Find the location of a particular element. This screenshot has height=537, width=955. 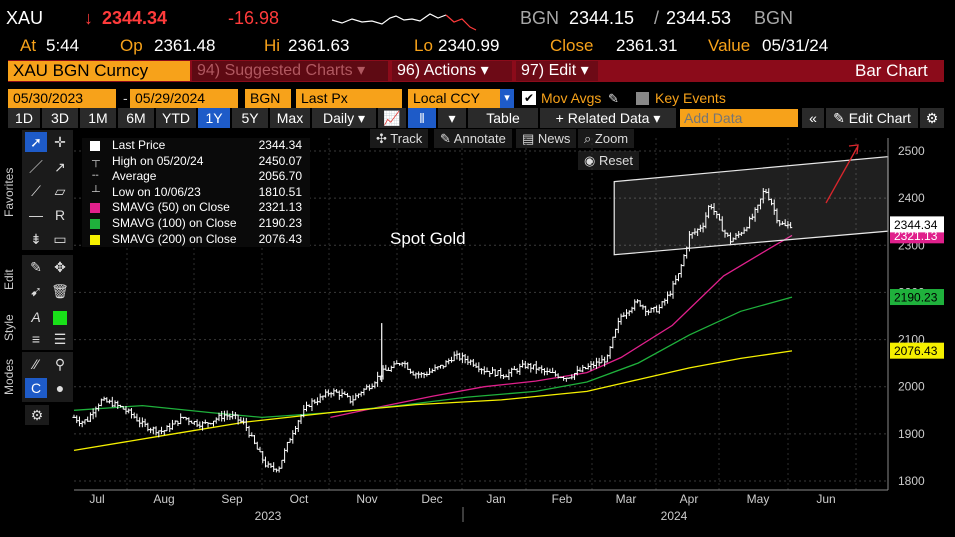

range-ytd-button: YTD is located at coordinates (176, 118).